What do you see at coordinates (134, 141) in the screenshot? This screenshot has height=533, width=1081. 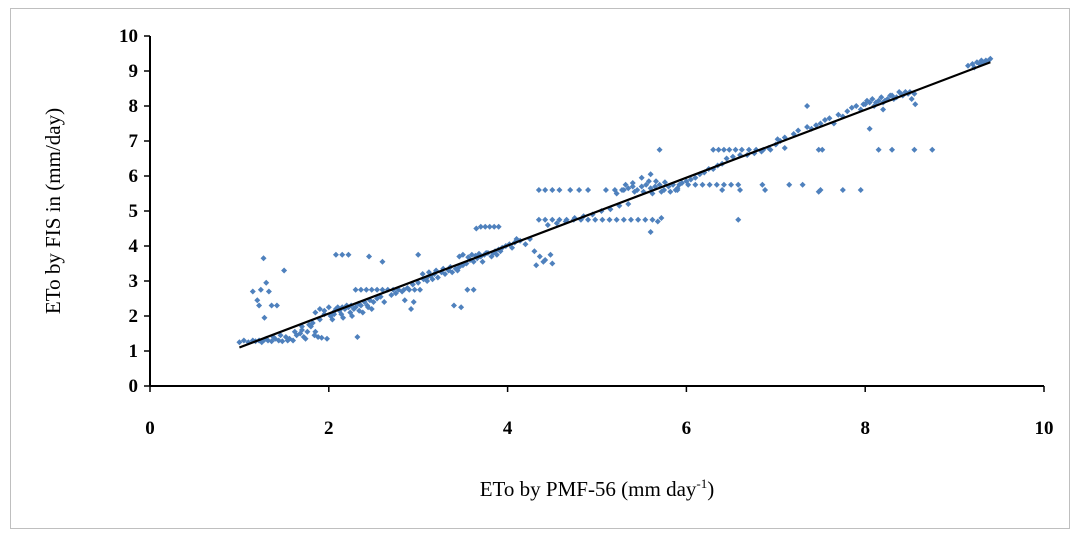 I see `y-tick-label: 7` at bounding box center [134, 141].